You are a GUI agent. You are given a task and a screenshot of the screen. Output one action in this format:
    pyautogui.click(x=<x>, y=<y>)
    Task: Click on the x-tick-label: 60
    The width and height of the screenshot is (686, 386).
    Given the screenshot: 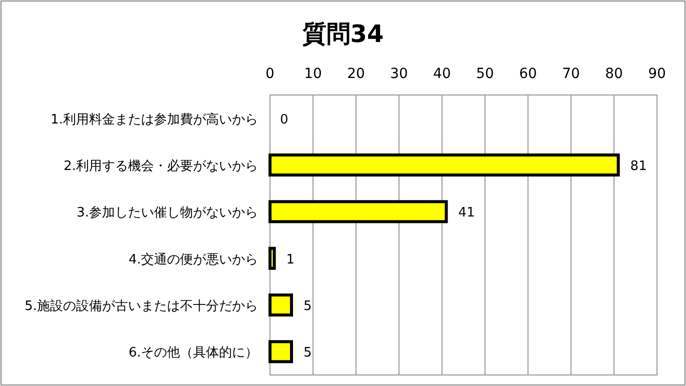 What is the action you would take?
    pyautogui.click(x=528, y=74)
    